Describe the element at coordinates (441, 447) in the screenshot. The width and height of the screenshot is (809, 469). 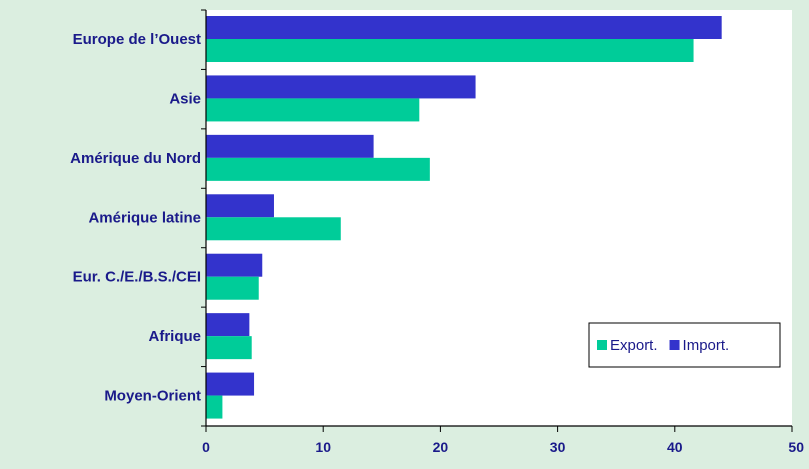
I see `x-tick-label: 20` at that location.